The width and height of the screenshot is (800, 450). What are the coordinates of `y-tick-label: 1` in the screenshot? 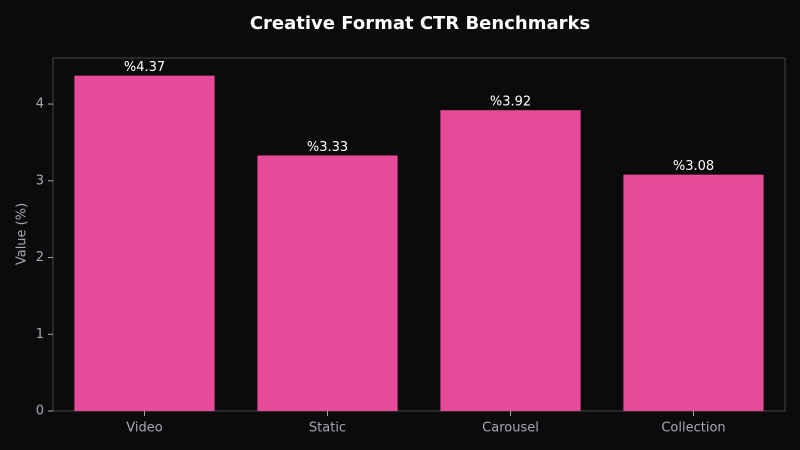 It's located at (40, 334).